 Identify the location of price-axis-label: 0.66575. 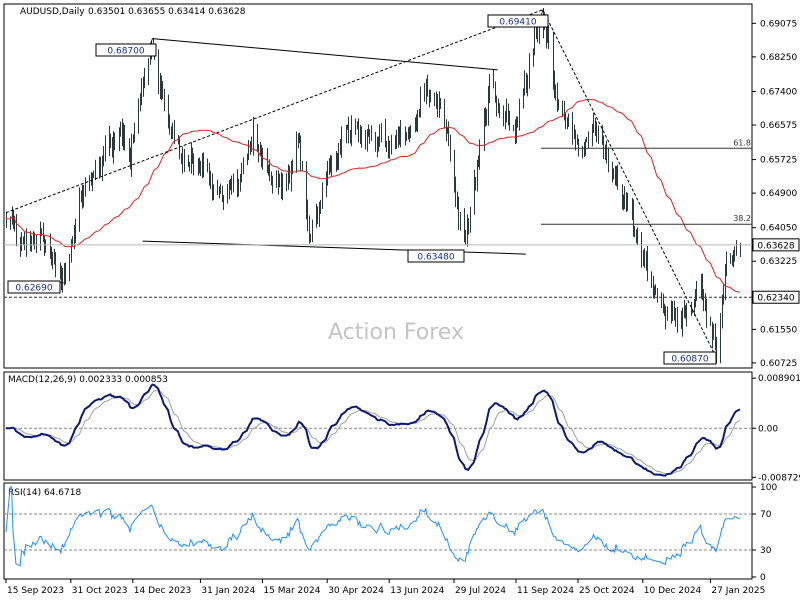
(778, 126).